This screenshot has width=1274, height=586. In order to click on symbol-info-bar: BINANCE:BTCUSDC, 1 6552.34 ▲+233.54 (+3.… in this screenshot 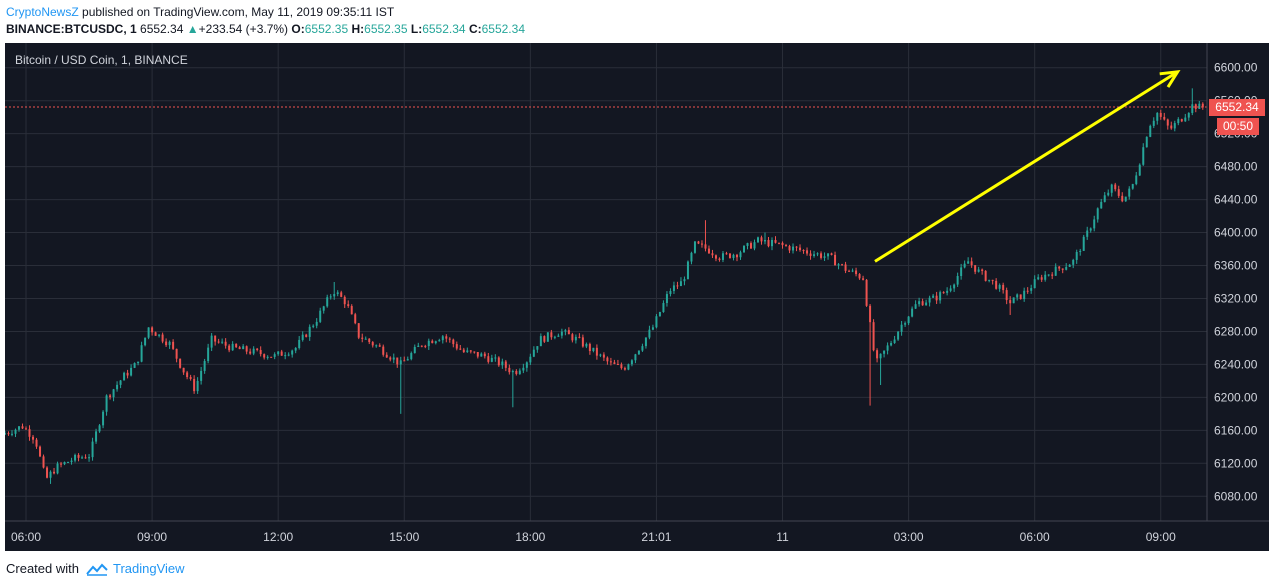, I will do `click(265, 29)`.